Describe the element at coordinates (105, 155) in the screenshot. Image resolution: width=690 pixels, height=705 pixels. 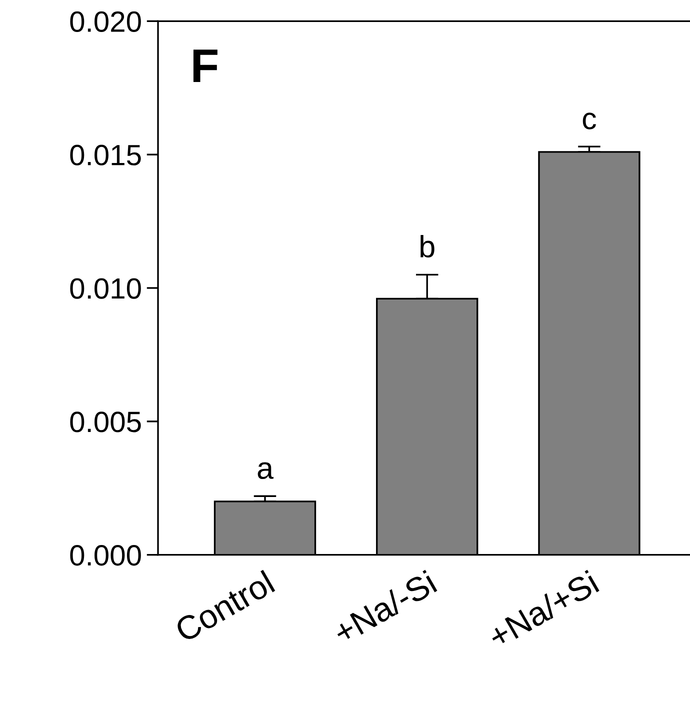
I see `y-tick-label: 0.015` at that location.